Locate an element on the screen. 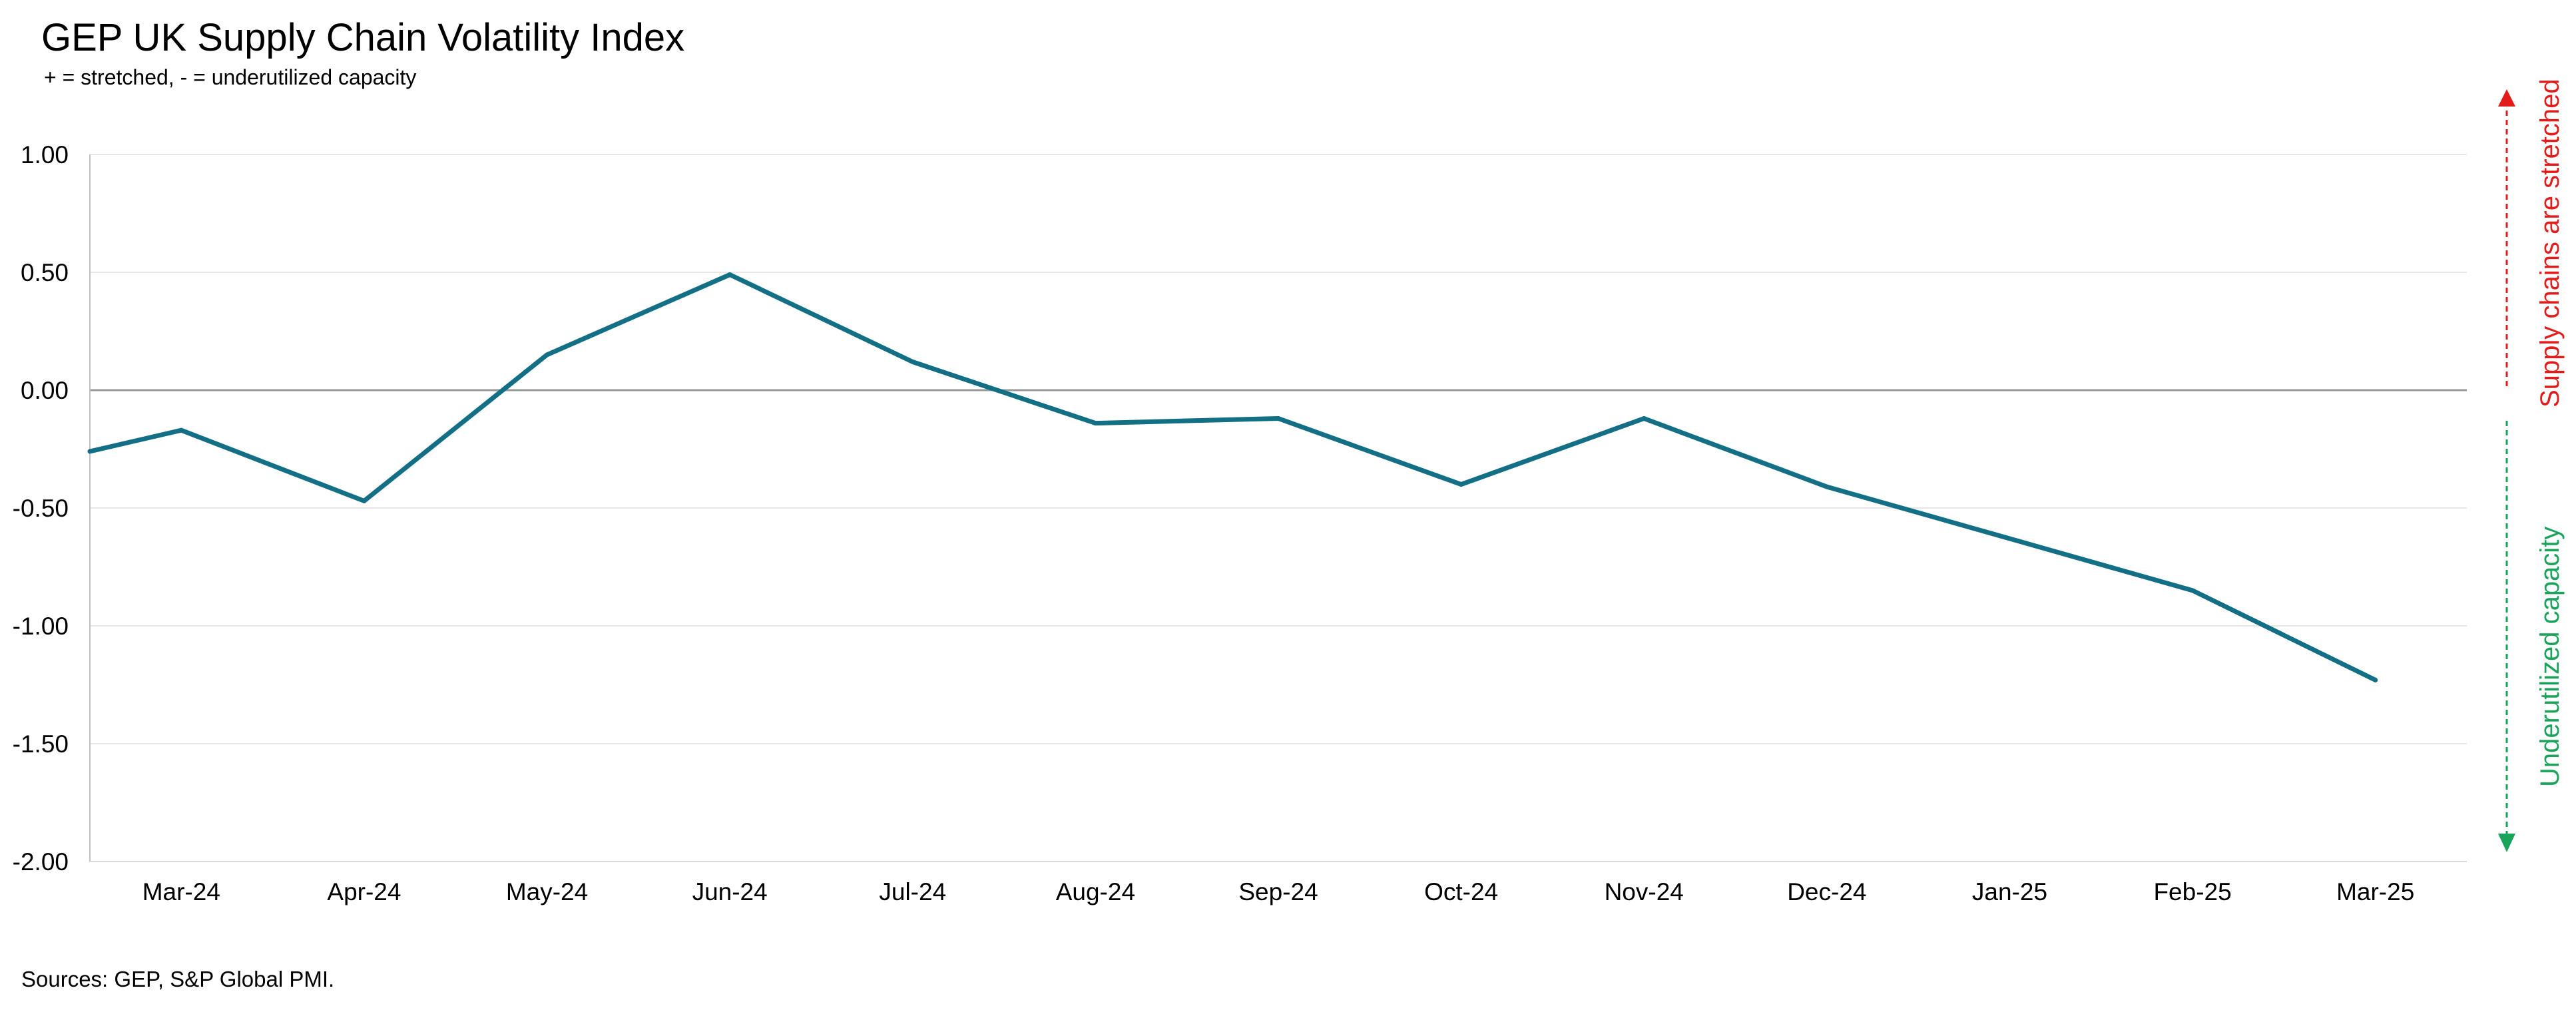  x-tick-label: Jan-25 is located at coordinates (2010, 892).